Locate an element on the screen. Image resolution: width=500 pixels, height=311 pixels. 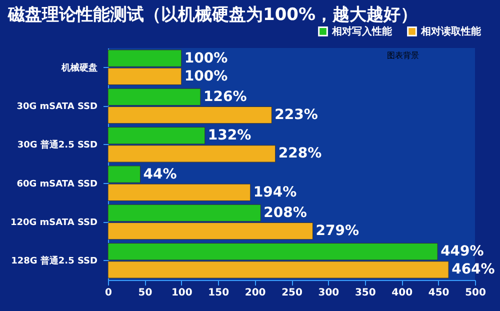
x-tick-label: 0 is located at coordinates (108, 293).